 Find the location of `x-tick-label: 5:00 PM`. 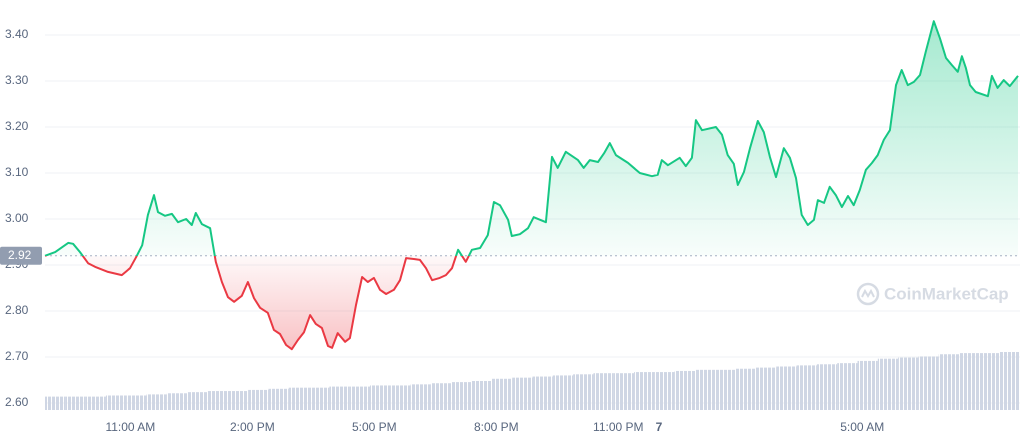

x-tick-label: 5:00 PM is located at coordinates (374, 427).